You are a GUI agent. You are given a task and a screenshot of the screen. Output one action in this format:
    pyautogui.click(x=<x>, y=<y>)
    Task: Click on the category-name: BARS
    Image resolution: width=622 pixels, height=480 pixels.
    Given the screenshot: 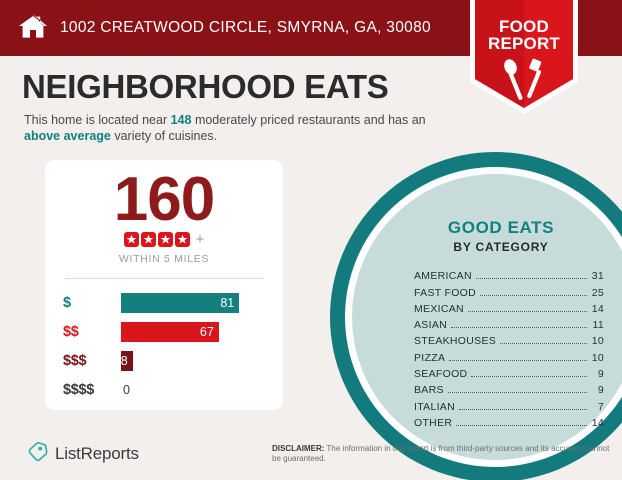 What is the action you would take?
    pyautogui.click(x=429, y=390)
    